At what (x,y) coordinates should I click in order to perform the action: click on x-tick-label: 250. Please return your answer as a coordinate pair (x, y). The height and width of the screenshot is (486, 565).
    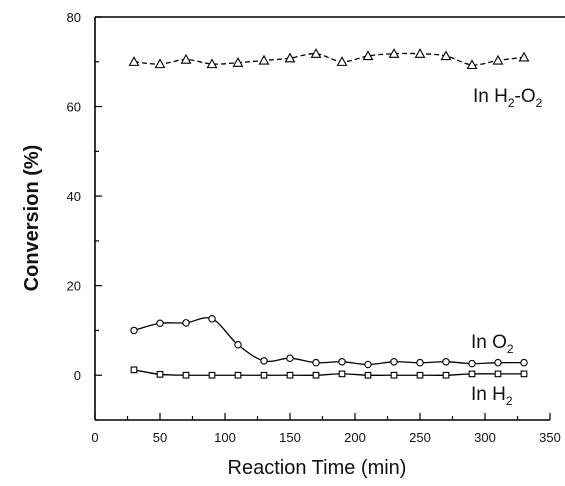
    Looking at the image, I should click on (420, 437).